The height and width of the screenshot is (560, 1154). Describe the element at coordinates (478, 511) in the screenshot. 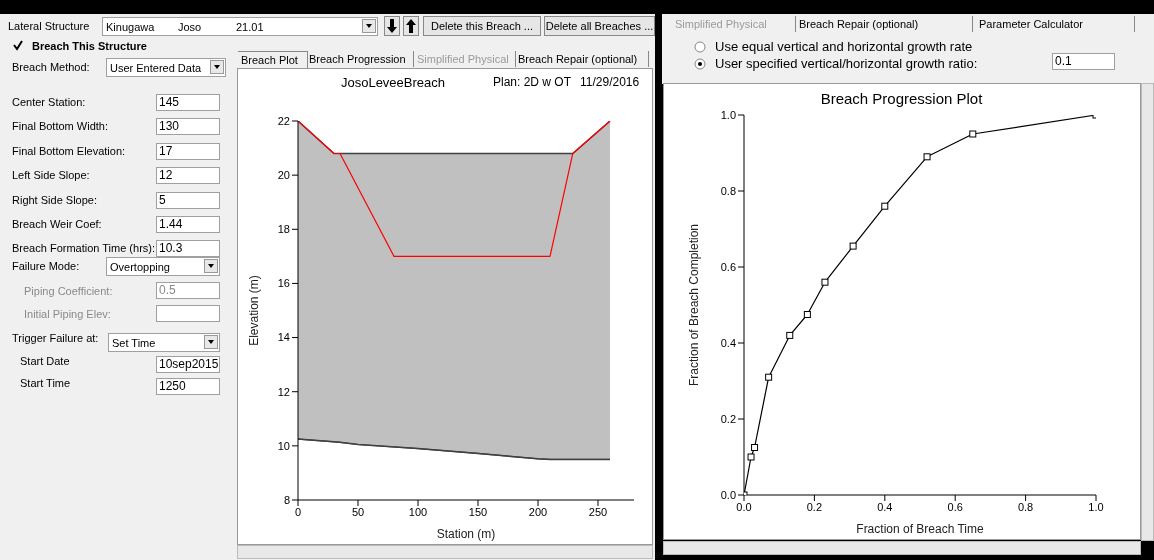

I see `x-tick-label: 150` at that location.